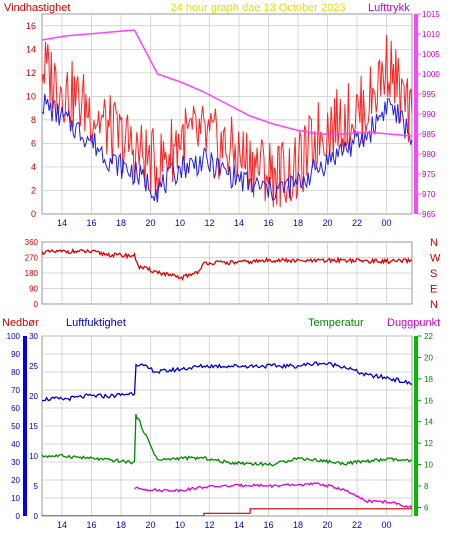 This screenshot has width=460, height=543. What do you see at coordinates (429, 194) in the screenshot?
I see `pressure-tick-label: 970` at bounding box center [429, 194].